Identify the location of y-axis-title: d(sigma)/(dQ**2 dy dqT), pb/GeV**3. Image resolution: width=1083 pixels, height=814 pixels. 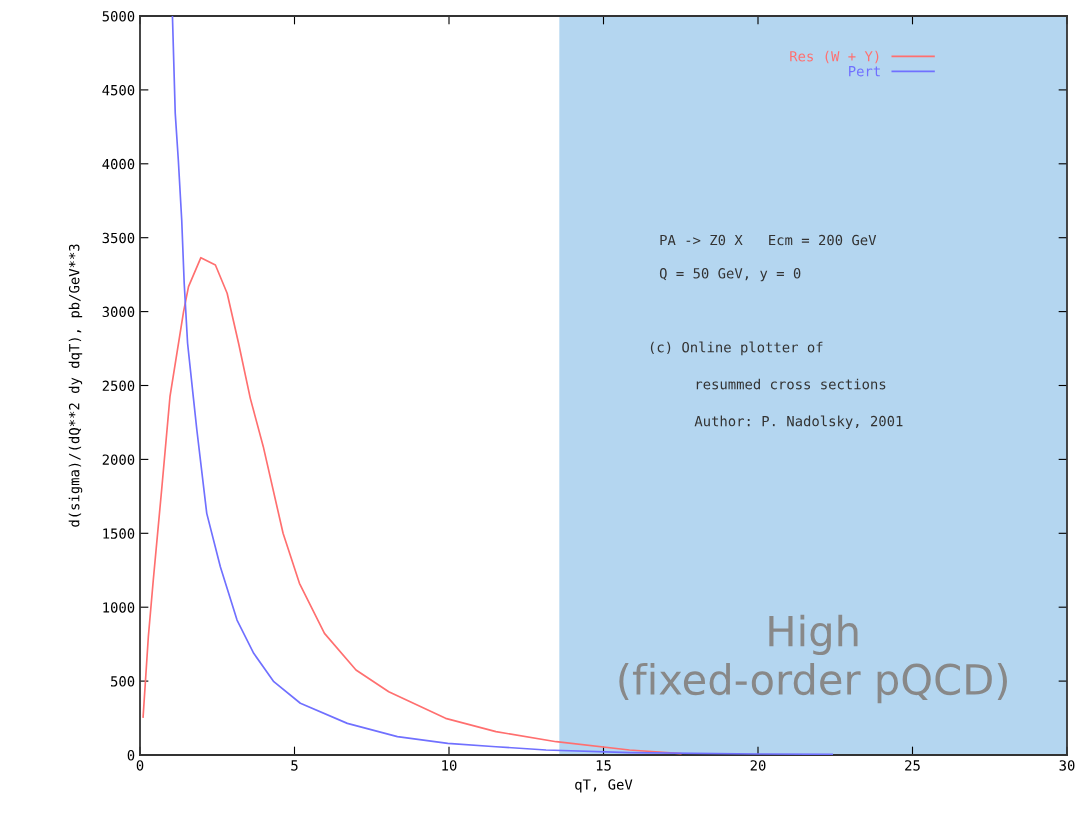
(75, 385).